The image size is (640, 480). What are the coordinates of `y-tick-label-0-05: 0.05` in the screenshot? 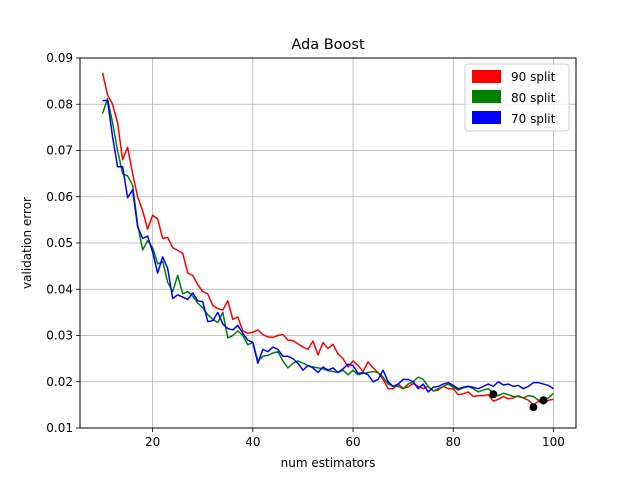 It's located at (59, 243).